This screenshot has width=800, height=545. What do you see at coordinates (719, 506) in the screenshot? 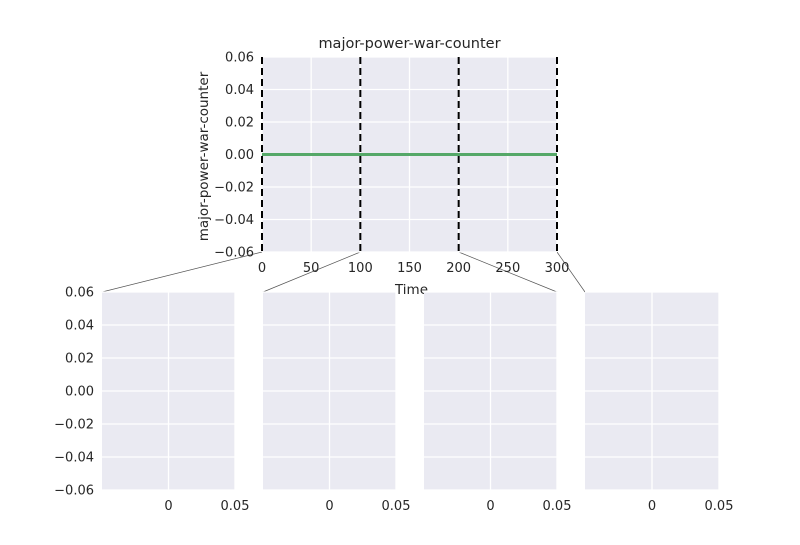
I see `sub-chart-4-x-tick-label: 0.05` at bounding box center [719, 506].